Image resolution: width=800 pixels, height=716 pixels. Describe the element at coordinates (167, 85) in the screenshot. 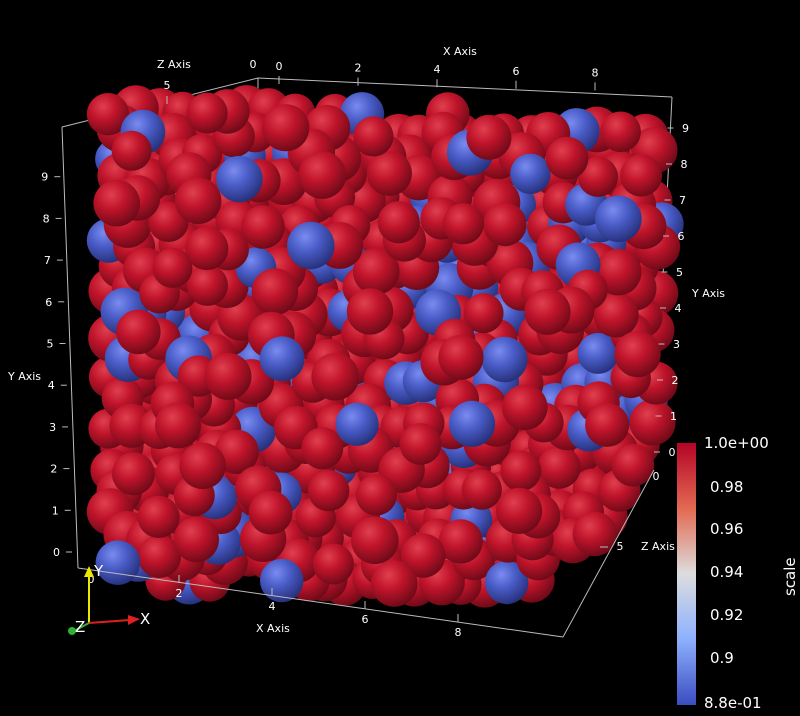

I see `z-top-tick-label: 5` at that location.